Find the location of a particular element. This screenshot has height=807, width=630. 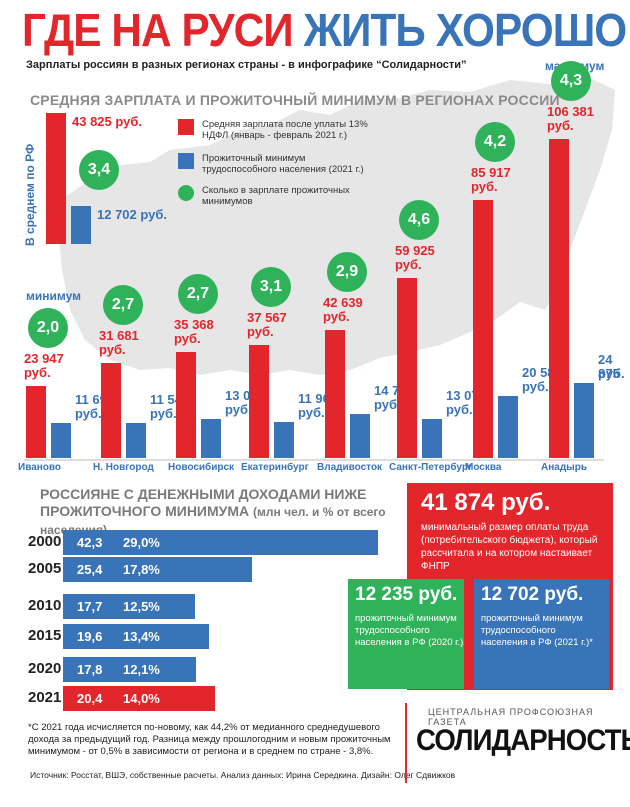

title-part-red: ГДЕ НА РУСИ is located at coordinates (158, 30).